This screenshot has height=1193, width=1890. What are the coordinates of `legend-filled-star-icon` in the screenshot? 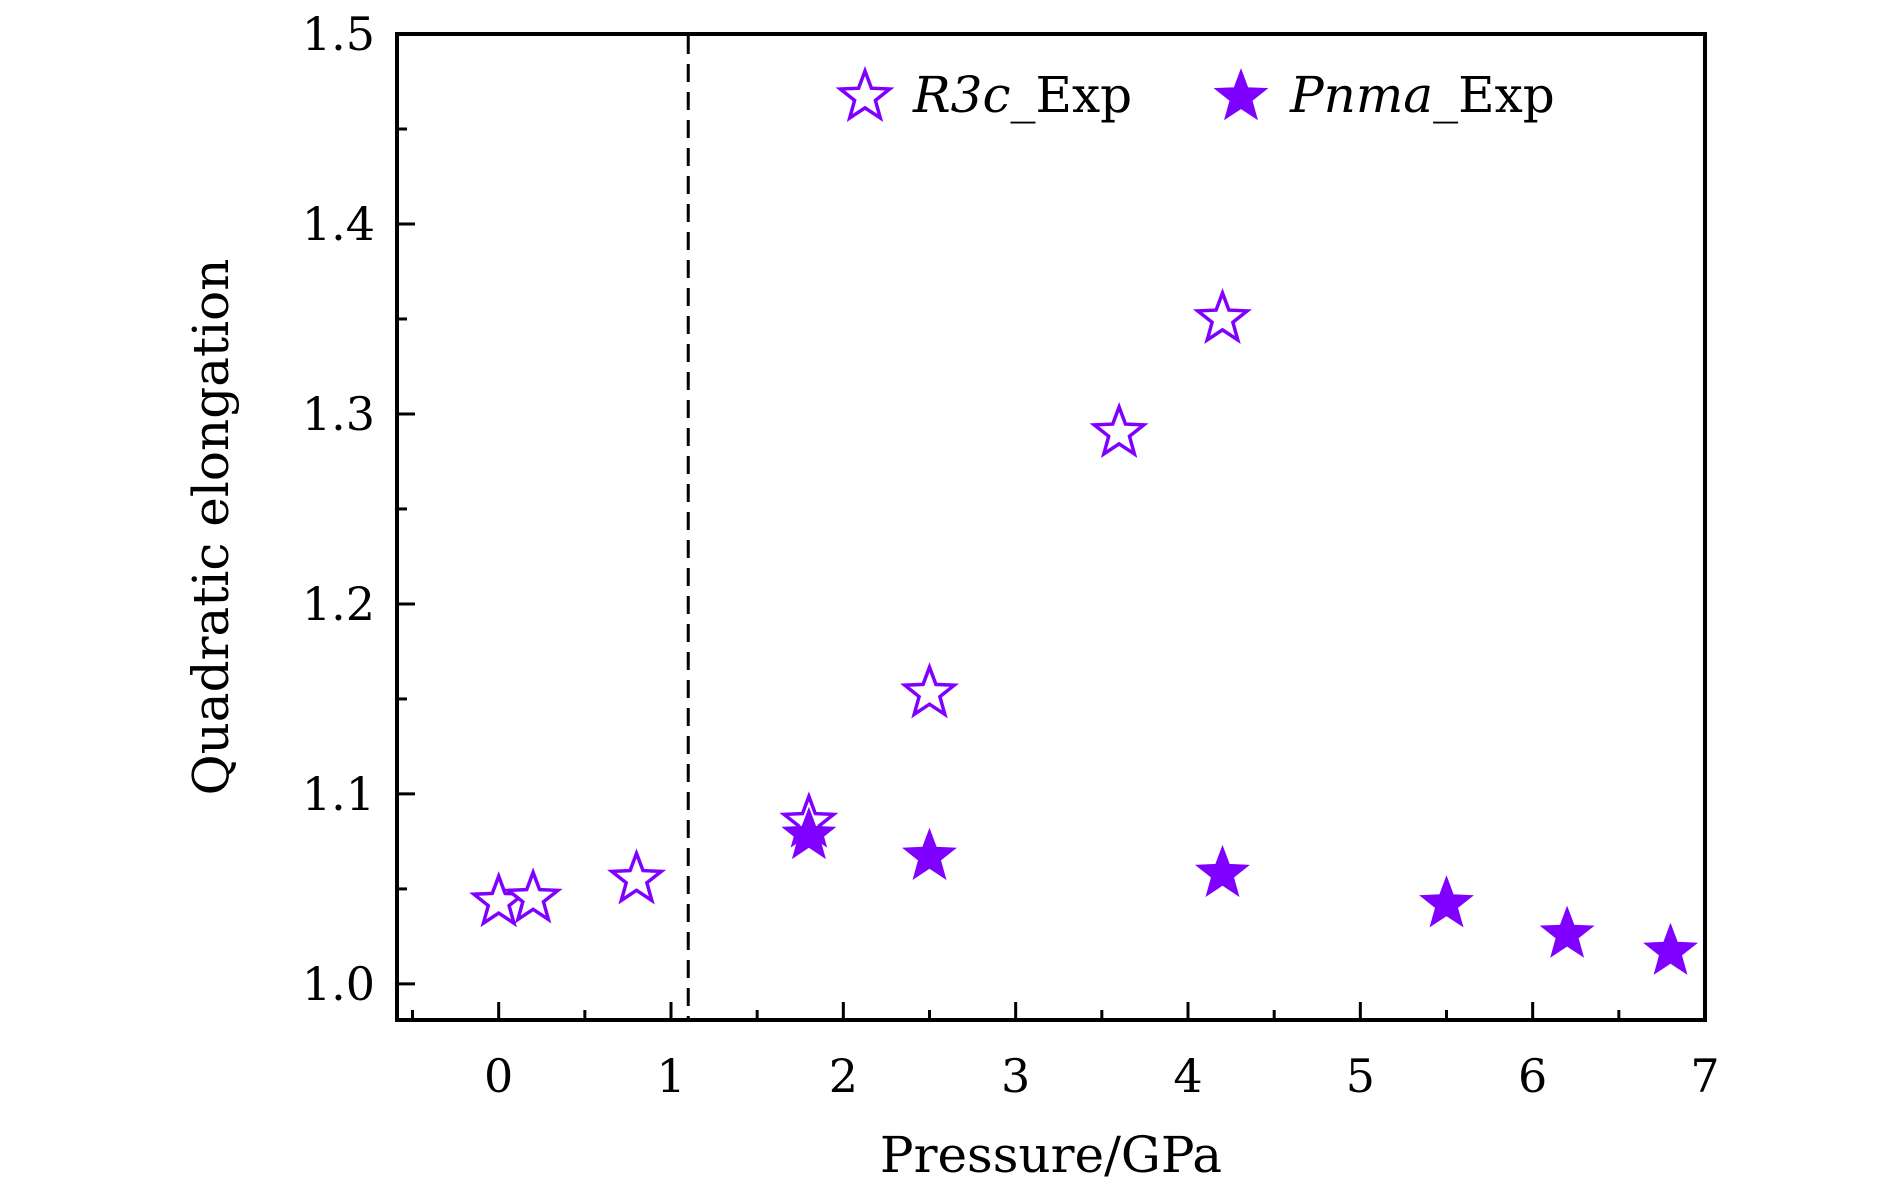 It's located at (1241, 94).